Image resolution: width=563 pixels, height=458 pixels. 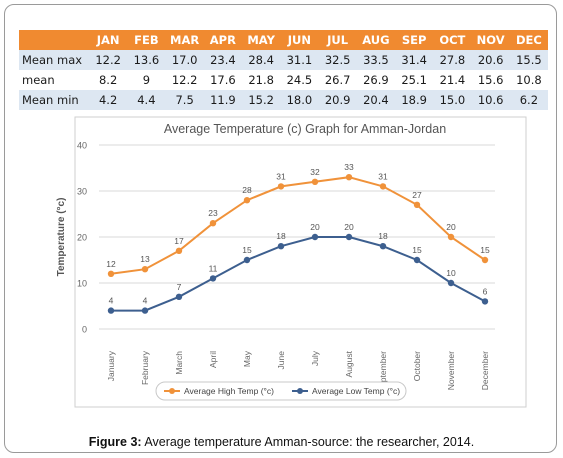 I want to click on table-cell: 28.4, so click(x=261, y=60).